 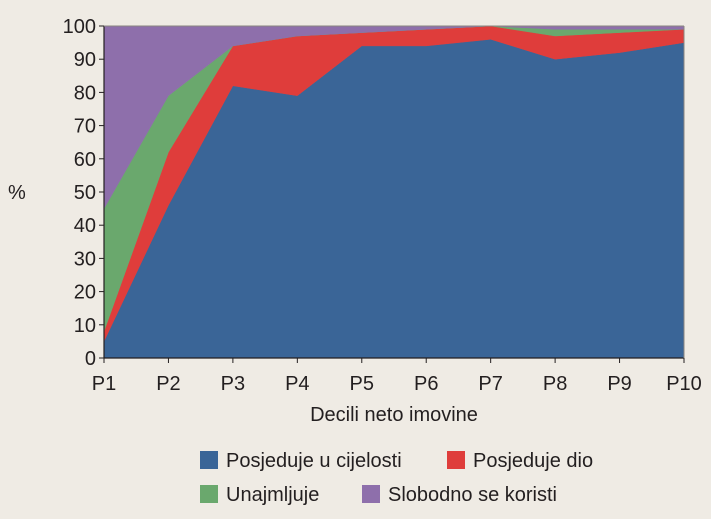 I want to click on y-tick-label: 100, so click(x=79, y=27).